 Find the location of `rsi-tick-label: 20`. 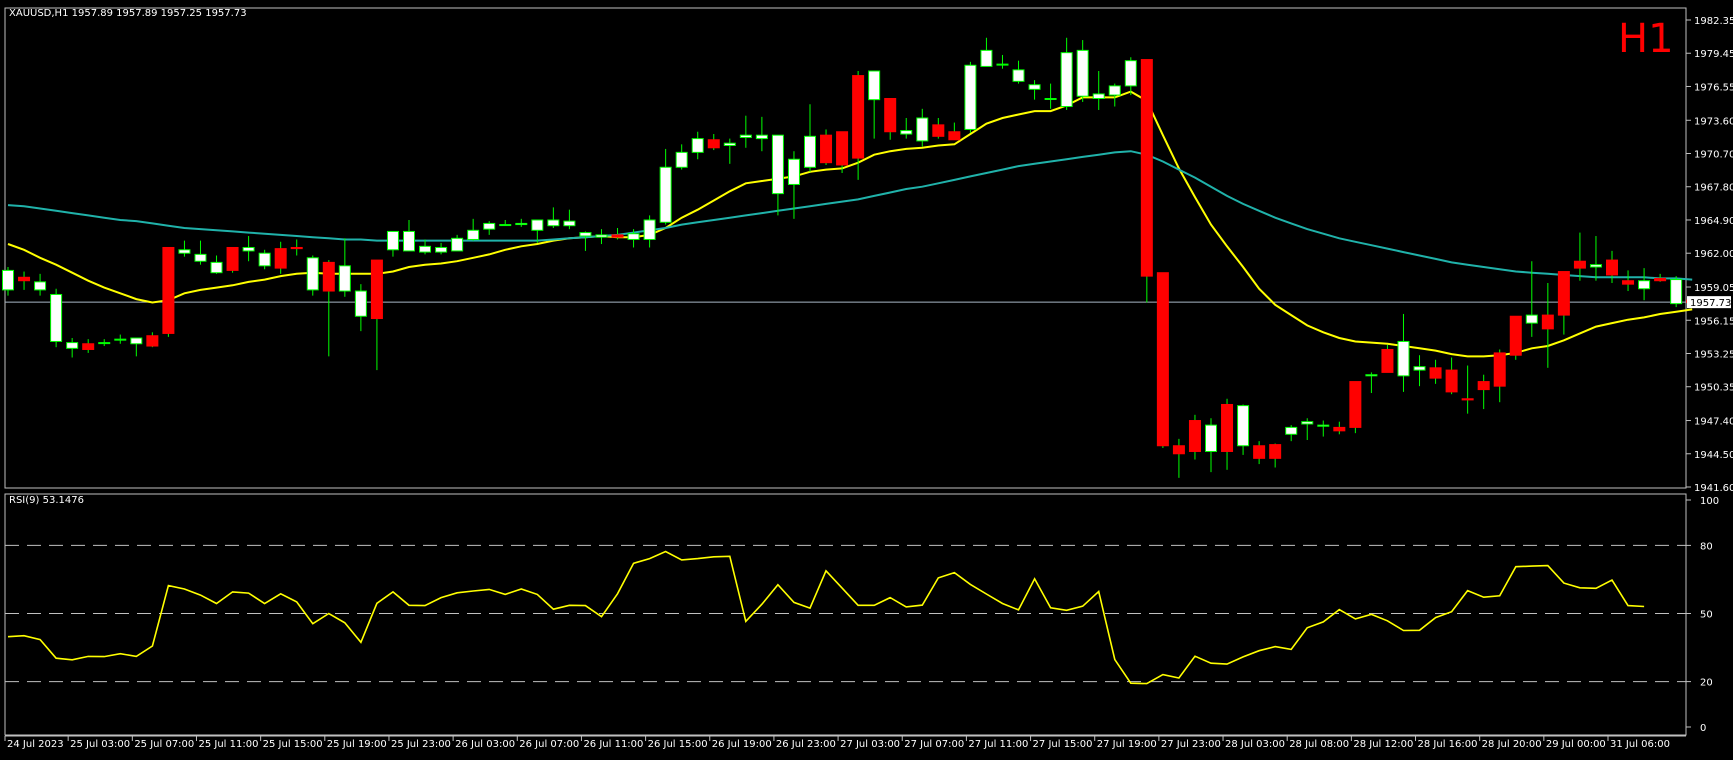

rsi-tick-label: 20 is located at coordinates (1706, 683).